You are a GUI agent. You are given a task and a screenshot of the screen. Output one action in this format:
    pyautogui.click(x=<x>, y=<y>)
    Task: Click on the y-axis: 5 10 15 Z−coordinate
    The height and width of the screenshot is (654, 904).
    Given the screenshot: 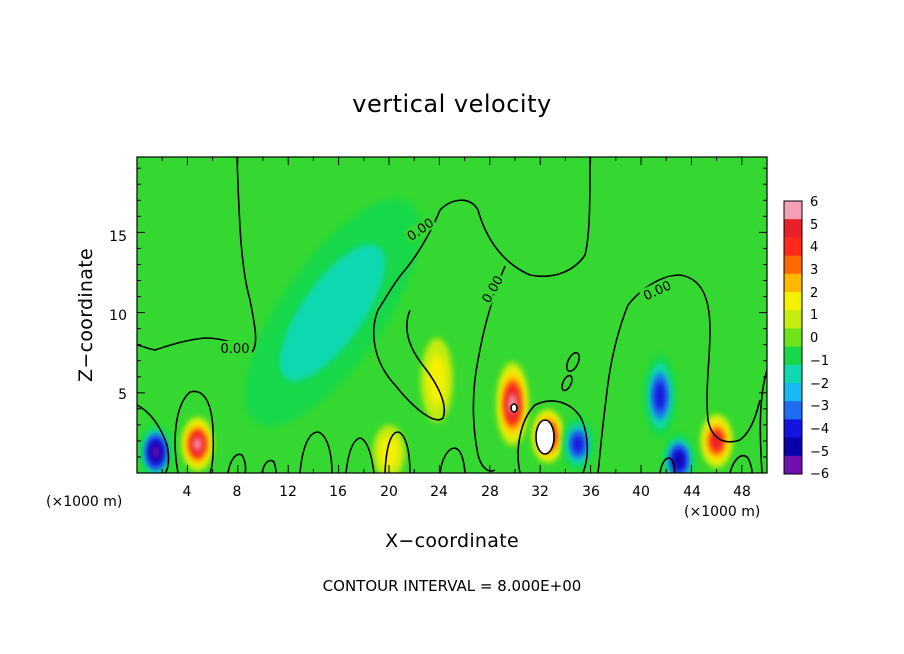 What is the action you would take?
    pyautogui.click(x=101, y=316)
    